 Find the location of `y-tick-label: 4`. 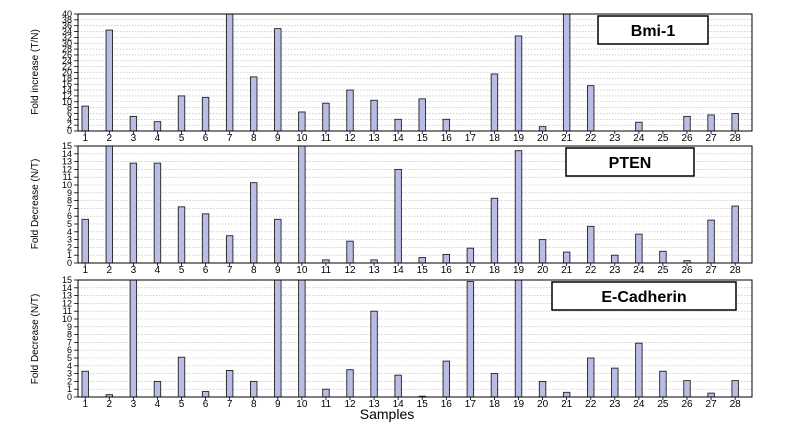

y-tick-label: 4 is located at coordinates (69, 366).